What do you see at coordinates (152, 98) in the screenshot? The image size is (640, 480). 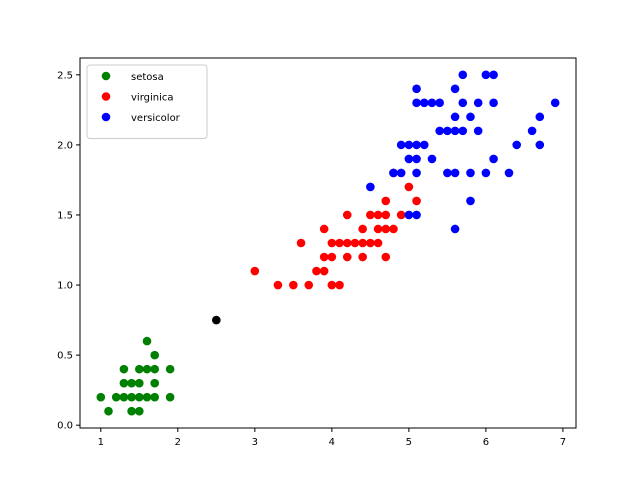 I see `legend-label: virginica` at bounding box center [152, 98].